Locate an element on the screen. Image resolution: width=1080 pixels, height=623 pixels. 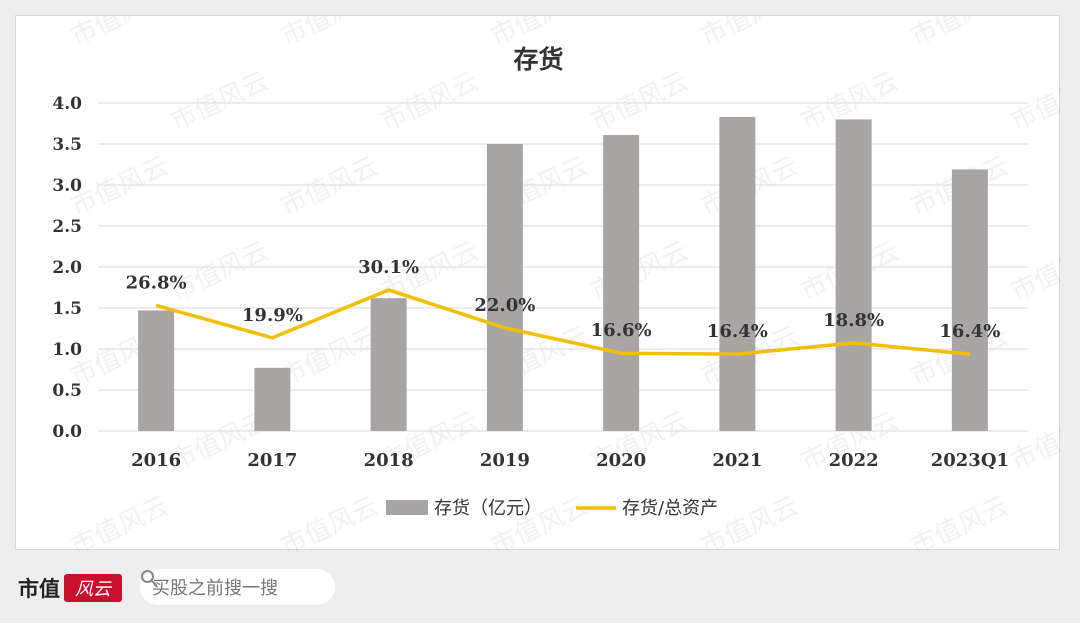
line-data-label: 30.1% is located at coordinates (388, 267).